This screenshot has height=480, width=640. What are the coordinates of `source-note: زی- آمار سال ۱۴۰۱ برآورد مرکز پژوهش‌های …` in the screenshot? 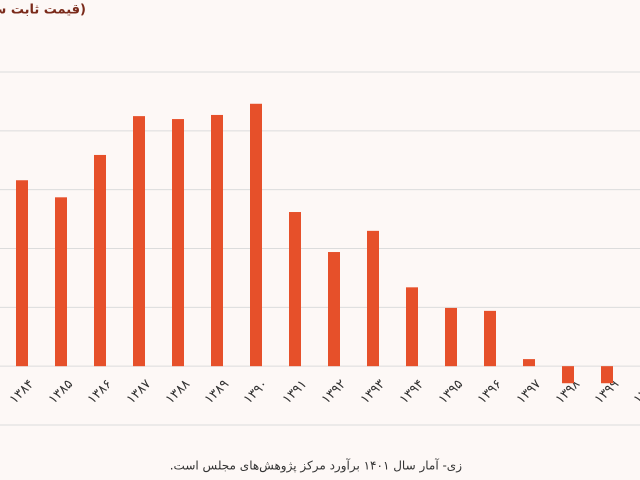 It's located at (316, 466).